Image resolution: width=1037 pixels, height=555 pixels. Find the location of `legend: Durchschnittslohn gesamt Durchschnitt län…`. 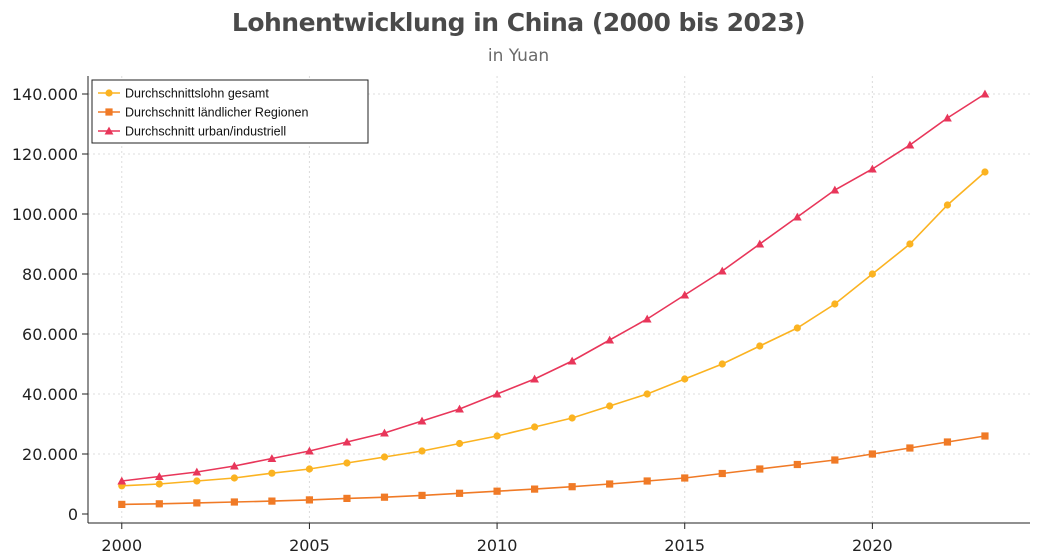

legend: Durchschnittslohn gesamt Durchschnitt län… is located at coordinates (230, 111).